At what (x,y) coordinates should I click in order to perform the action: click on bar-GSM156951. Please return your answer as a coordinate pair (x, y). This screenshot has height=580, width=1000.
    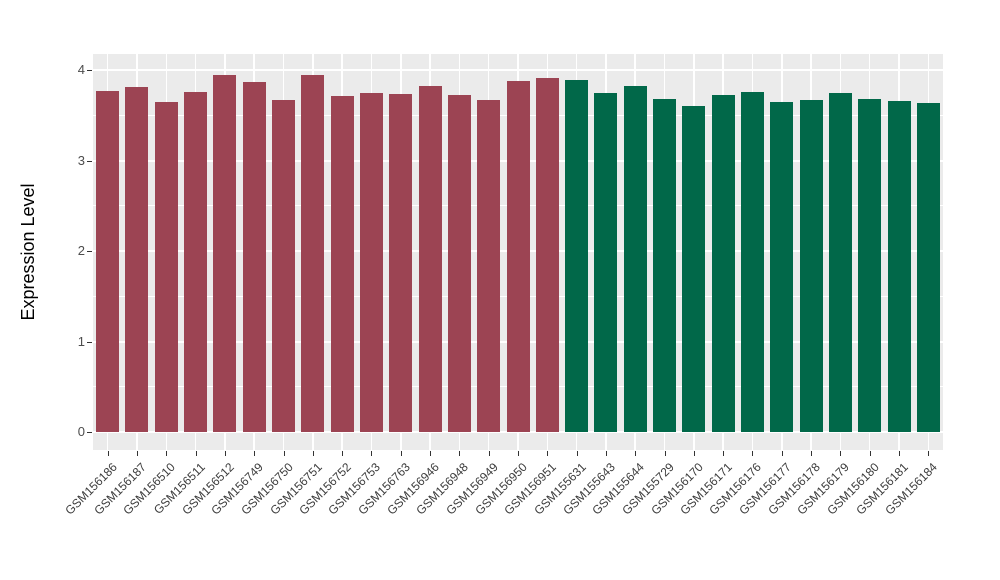
    Looking at the image, I should click on (547, 255).